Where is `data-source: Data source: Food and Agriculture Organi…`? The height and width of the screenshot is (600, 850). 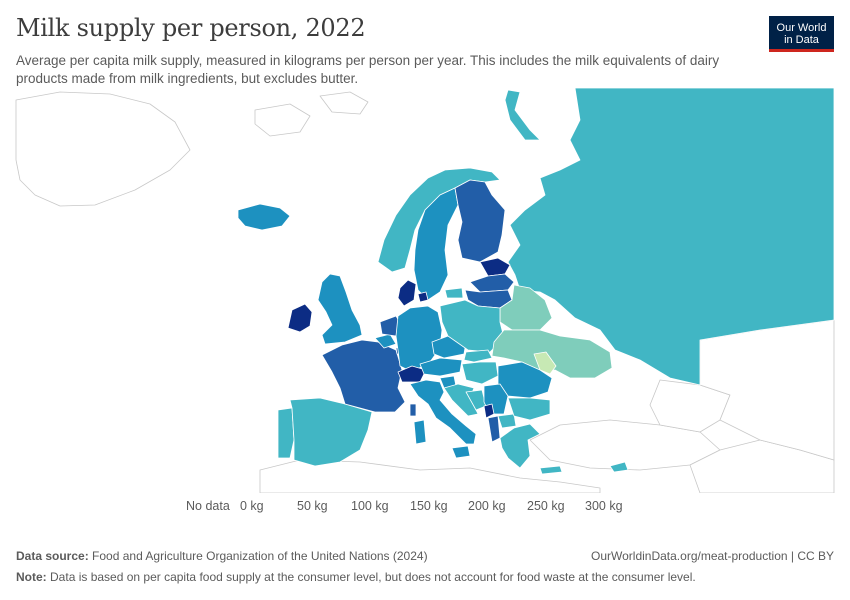
data-source: Data source: Food and Agriculture Organi… is located at coordinates (222, 556).